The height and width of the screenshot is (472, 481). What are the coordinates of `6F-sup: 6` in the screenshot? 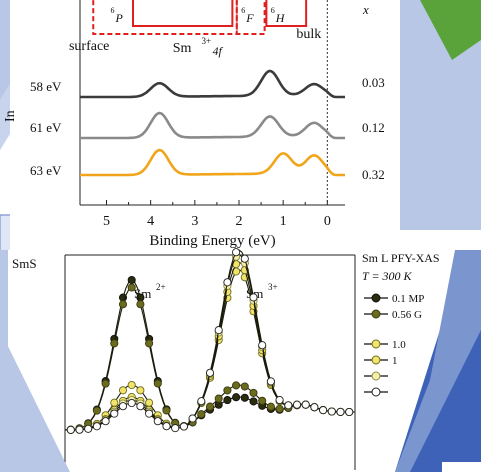 It's located at (243, 10).